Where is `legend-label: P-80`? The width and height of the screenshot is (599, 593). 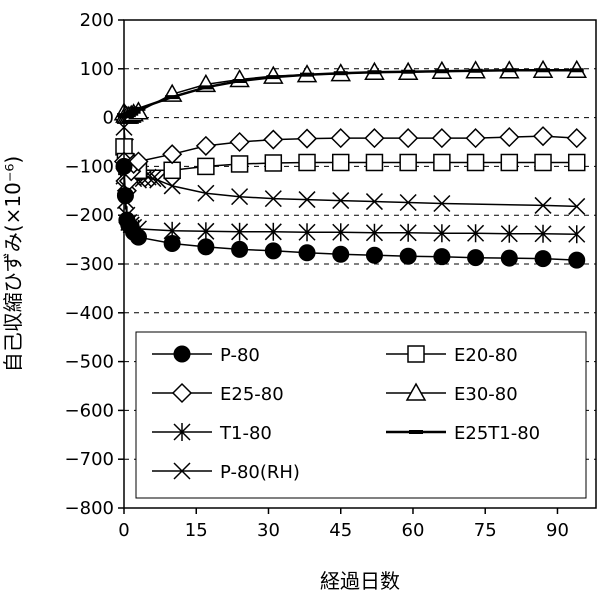 legend-label: P-80 is located at coordinates (240, 355).